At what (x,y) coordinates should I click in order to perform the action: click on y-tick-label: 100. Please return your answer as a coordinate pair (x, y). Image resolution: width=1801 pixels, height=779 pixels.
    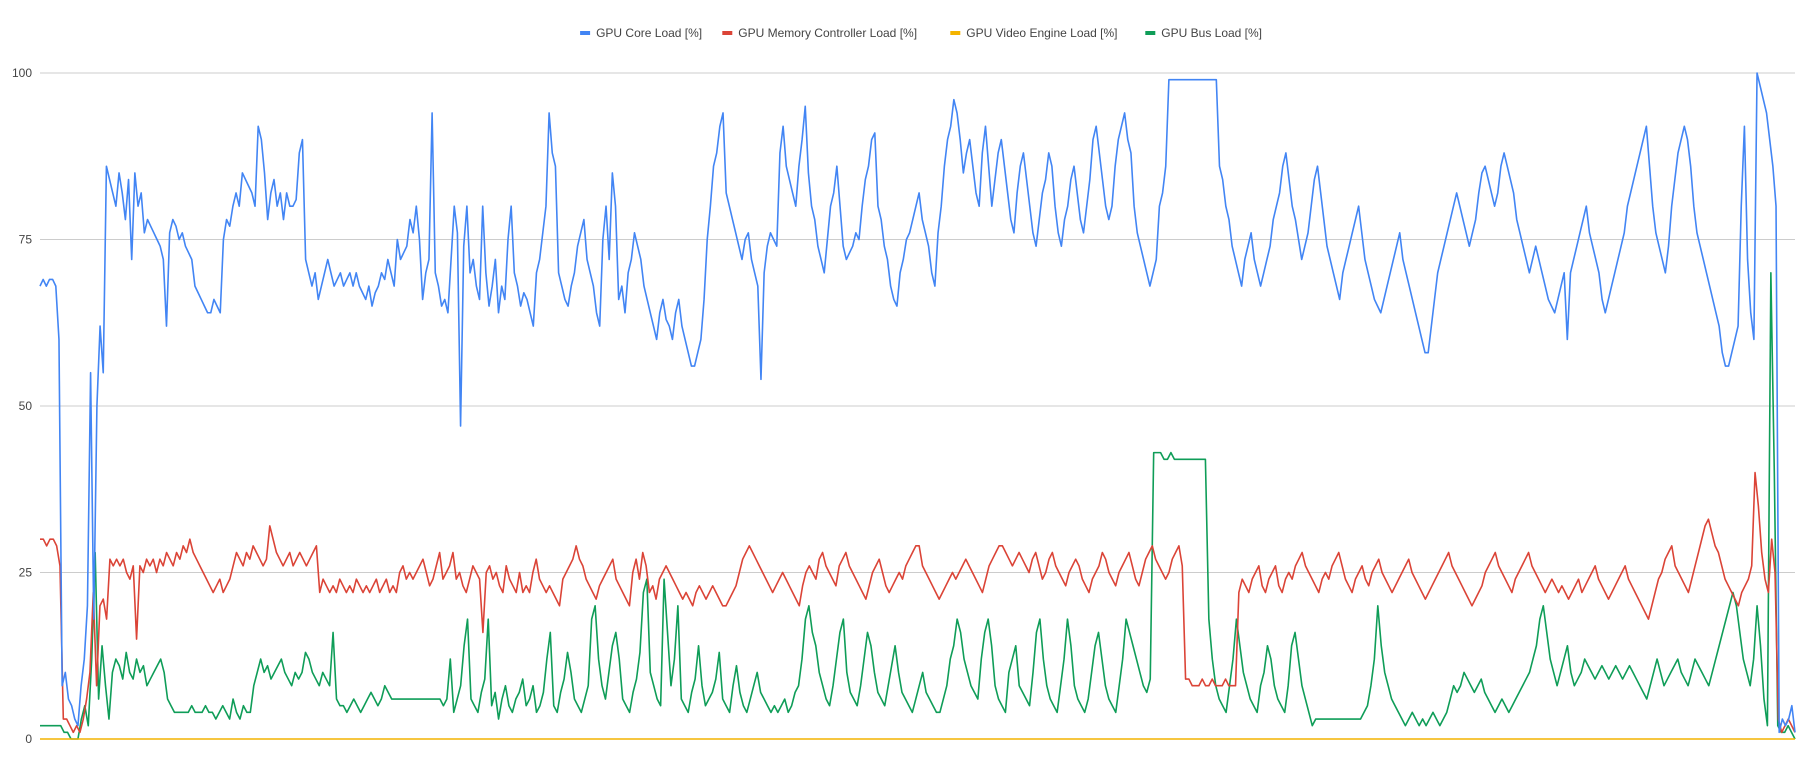
    Looking at the image, I should click on (22, 73).